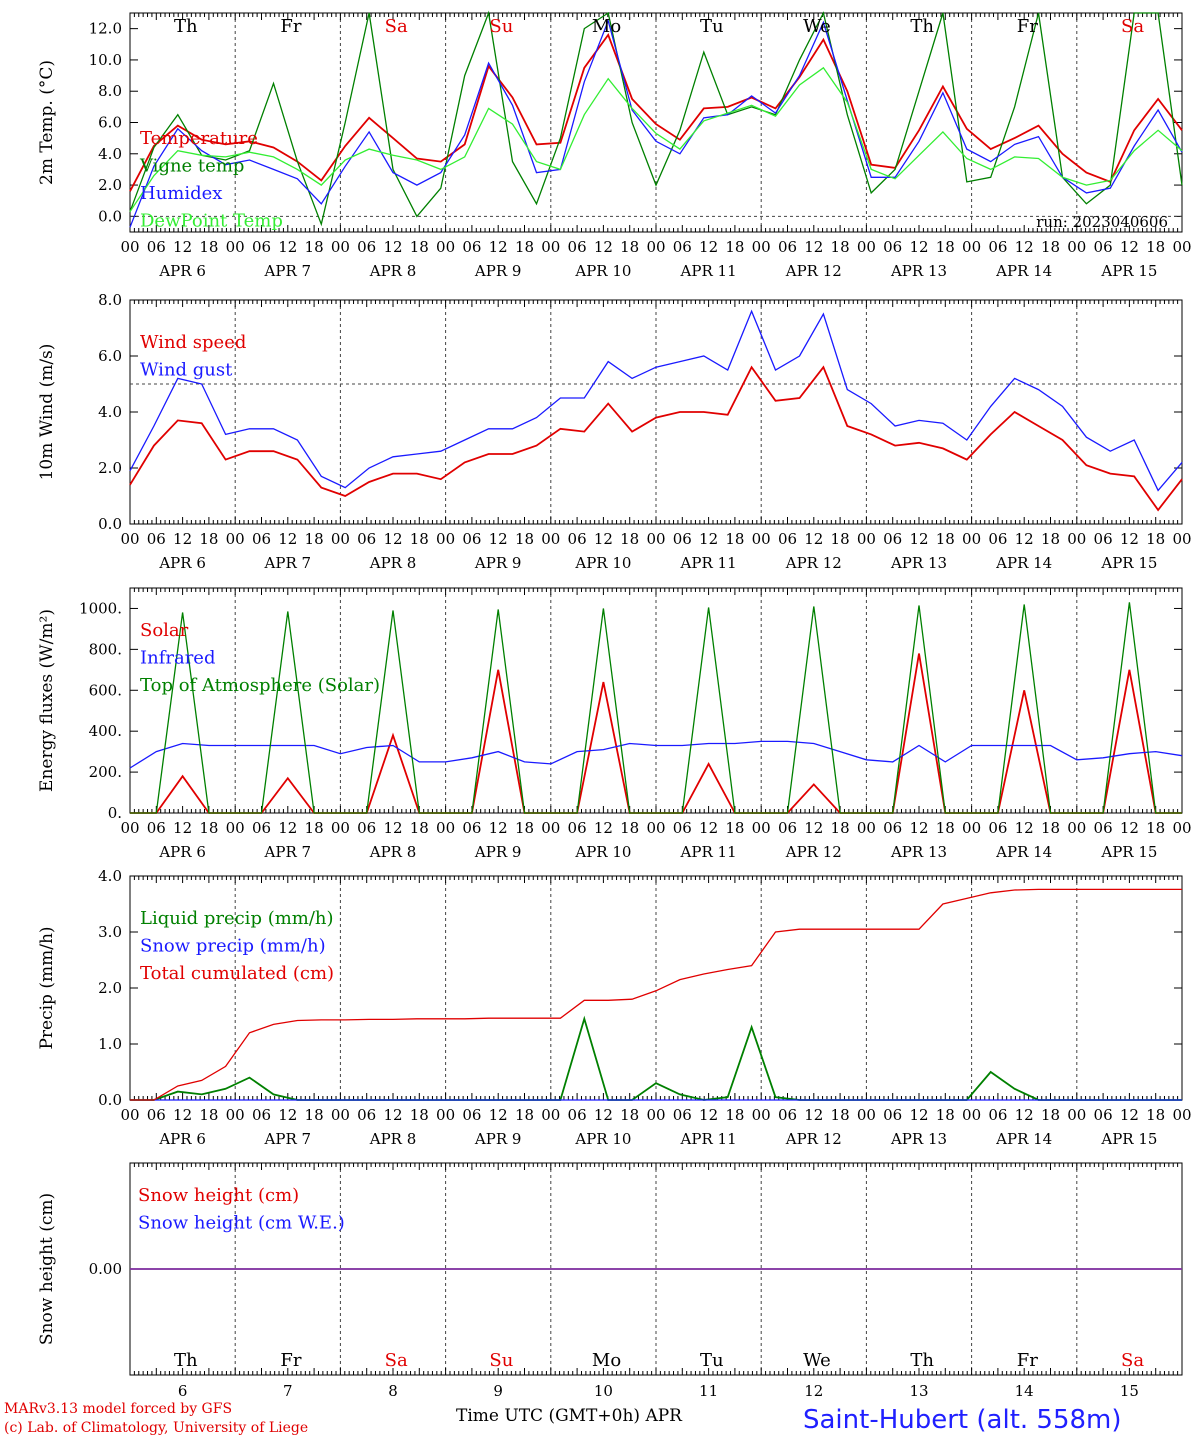 The image size is (1194, 1440). Describe the element at coordinates (105, 731) in the screenshot. I see `y-tick-label: 400.` at that location.